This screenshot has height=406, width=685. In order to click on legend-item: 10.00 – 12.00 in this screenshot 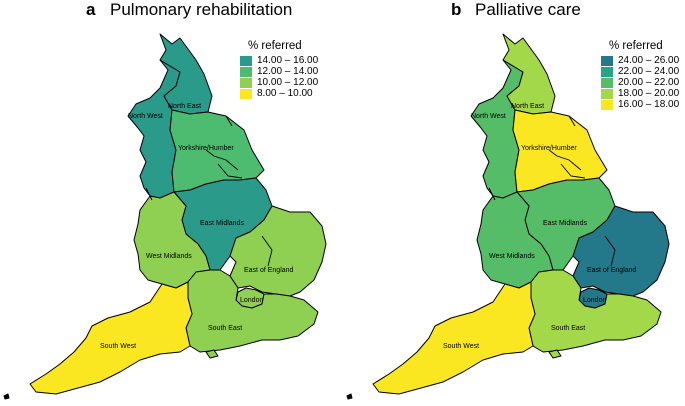, I will do `click(279, 82)`.